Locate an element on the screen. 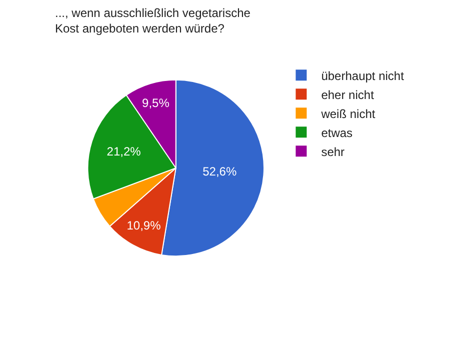 This screenshot has width=461, height=337. legend-label: weiß nicht is located at coordinates (348, 113).